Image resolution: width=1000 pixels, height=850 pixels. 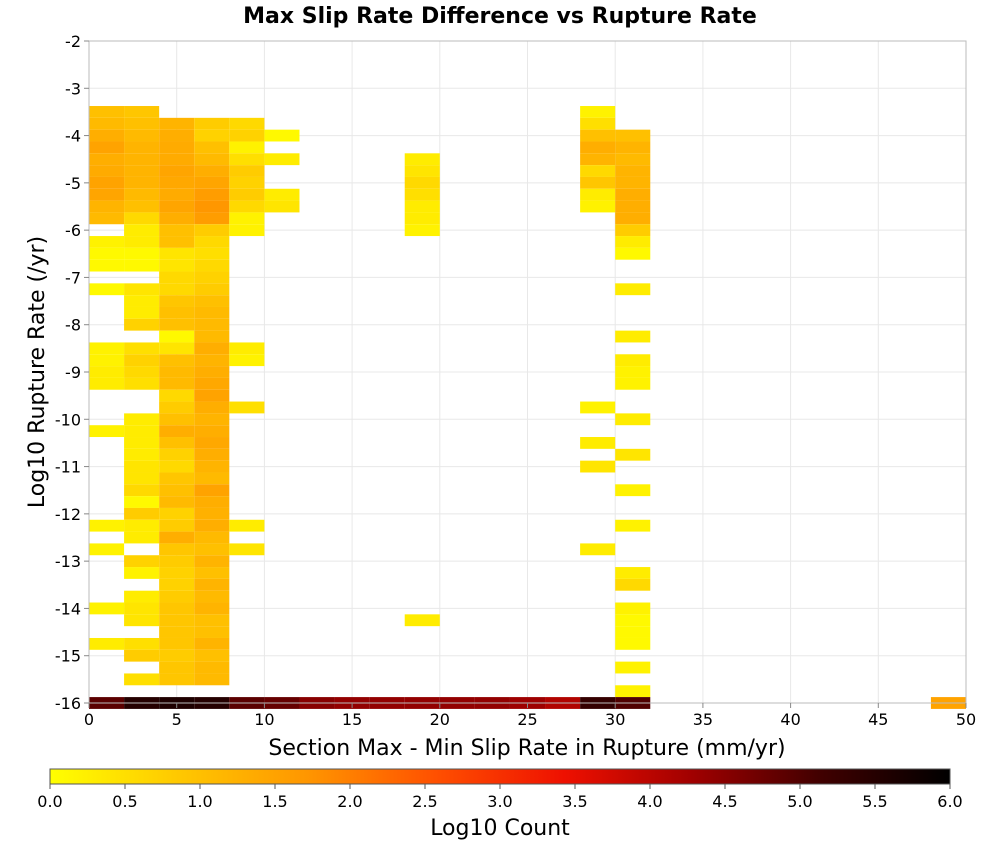 What do you see at coordinates (724, 801) in the screenshot?
I see `colorbar-tick-label: 4.5` at bounding box center [724, 801].